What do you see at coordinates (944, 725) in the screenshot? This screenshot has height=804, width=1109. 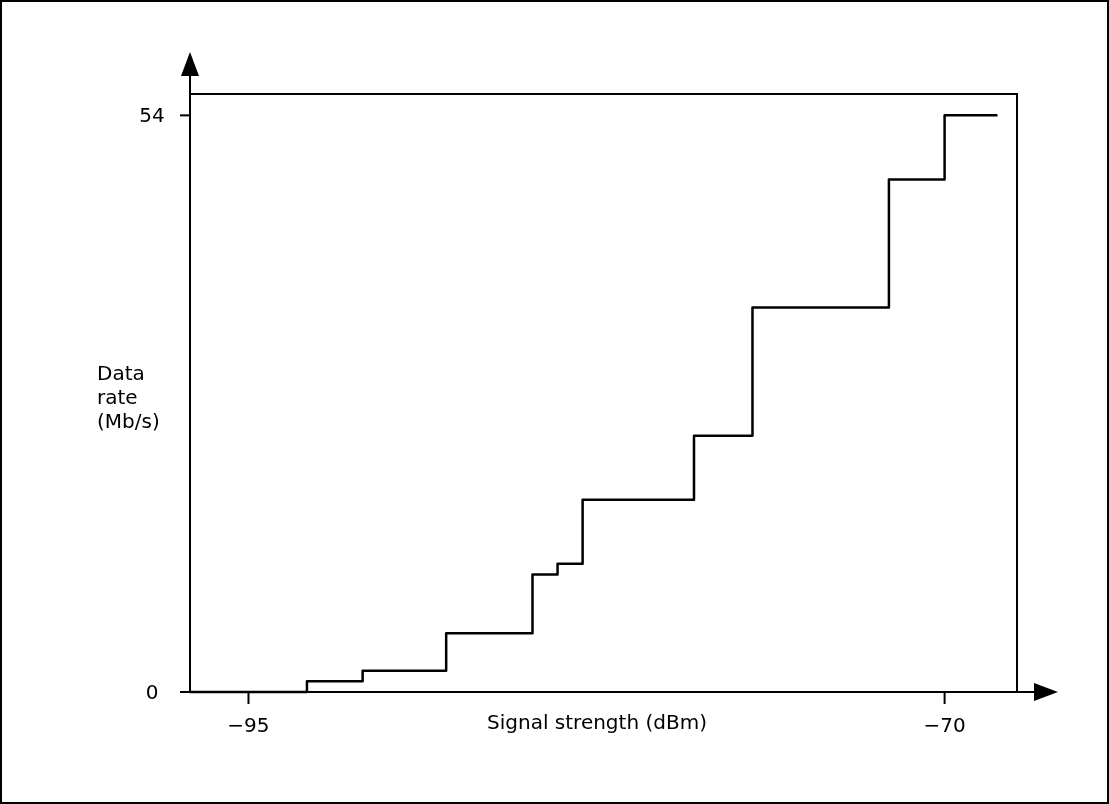 I see `x-tick-label: −70` at bounding box center [944, 725].